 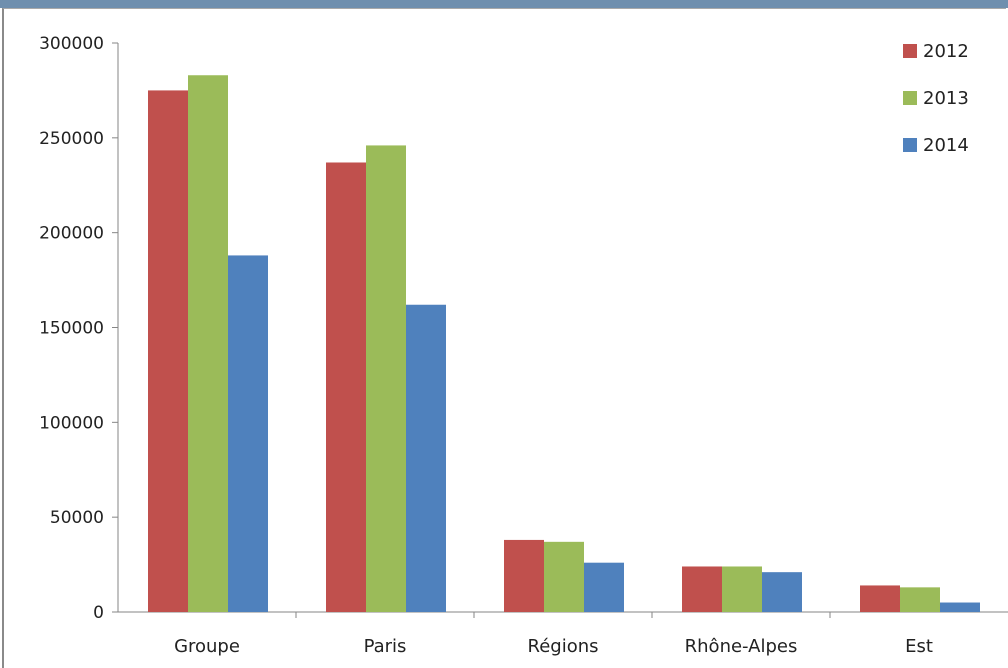 What do you see at coordinates (346, 387) in the screenshot?
I see `bar-2012-paris` at bounding box center [346, 387].